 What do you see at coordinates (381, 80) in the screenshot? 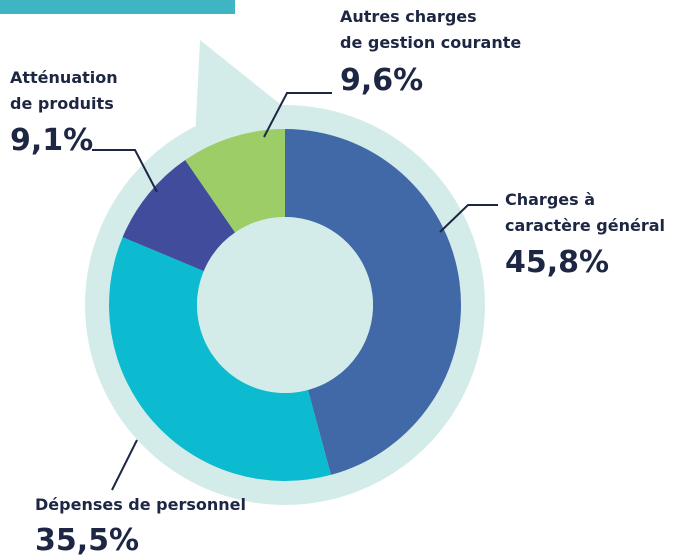
I see `value-label: 9,6%` at bounding box center [381, 80].